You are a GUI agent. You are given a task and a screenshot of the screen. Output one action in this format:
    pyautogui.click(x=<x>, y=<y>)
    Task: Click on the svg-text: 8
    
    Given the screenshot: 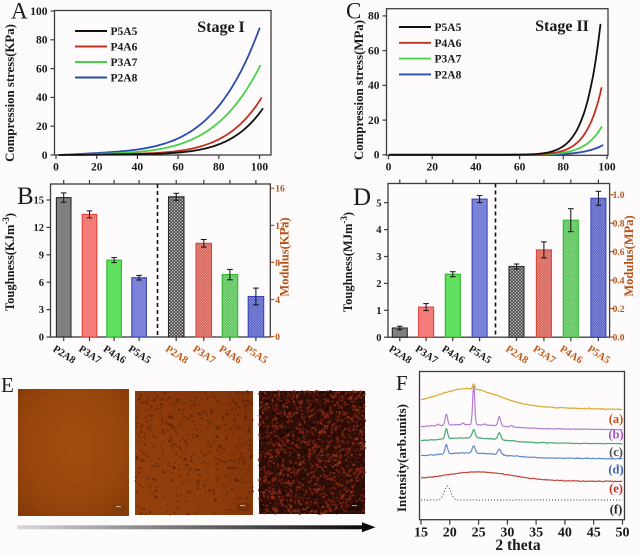 What is the action you would take?
    pyautogui.click(x=277, y=264)
    